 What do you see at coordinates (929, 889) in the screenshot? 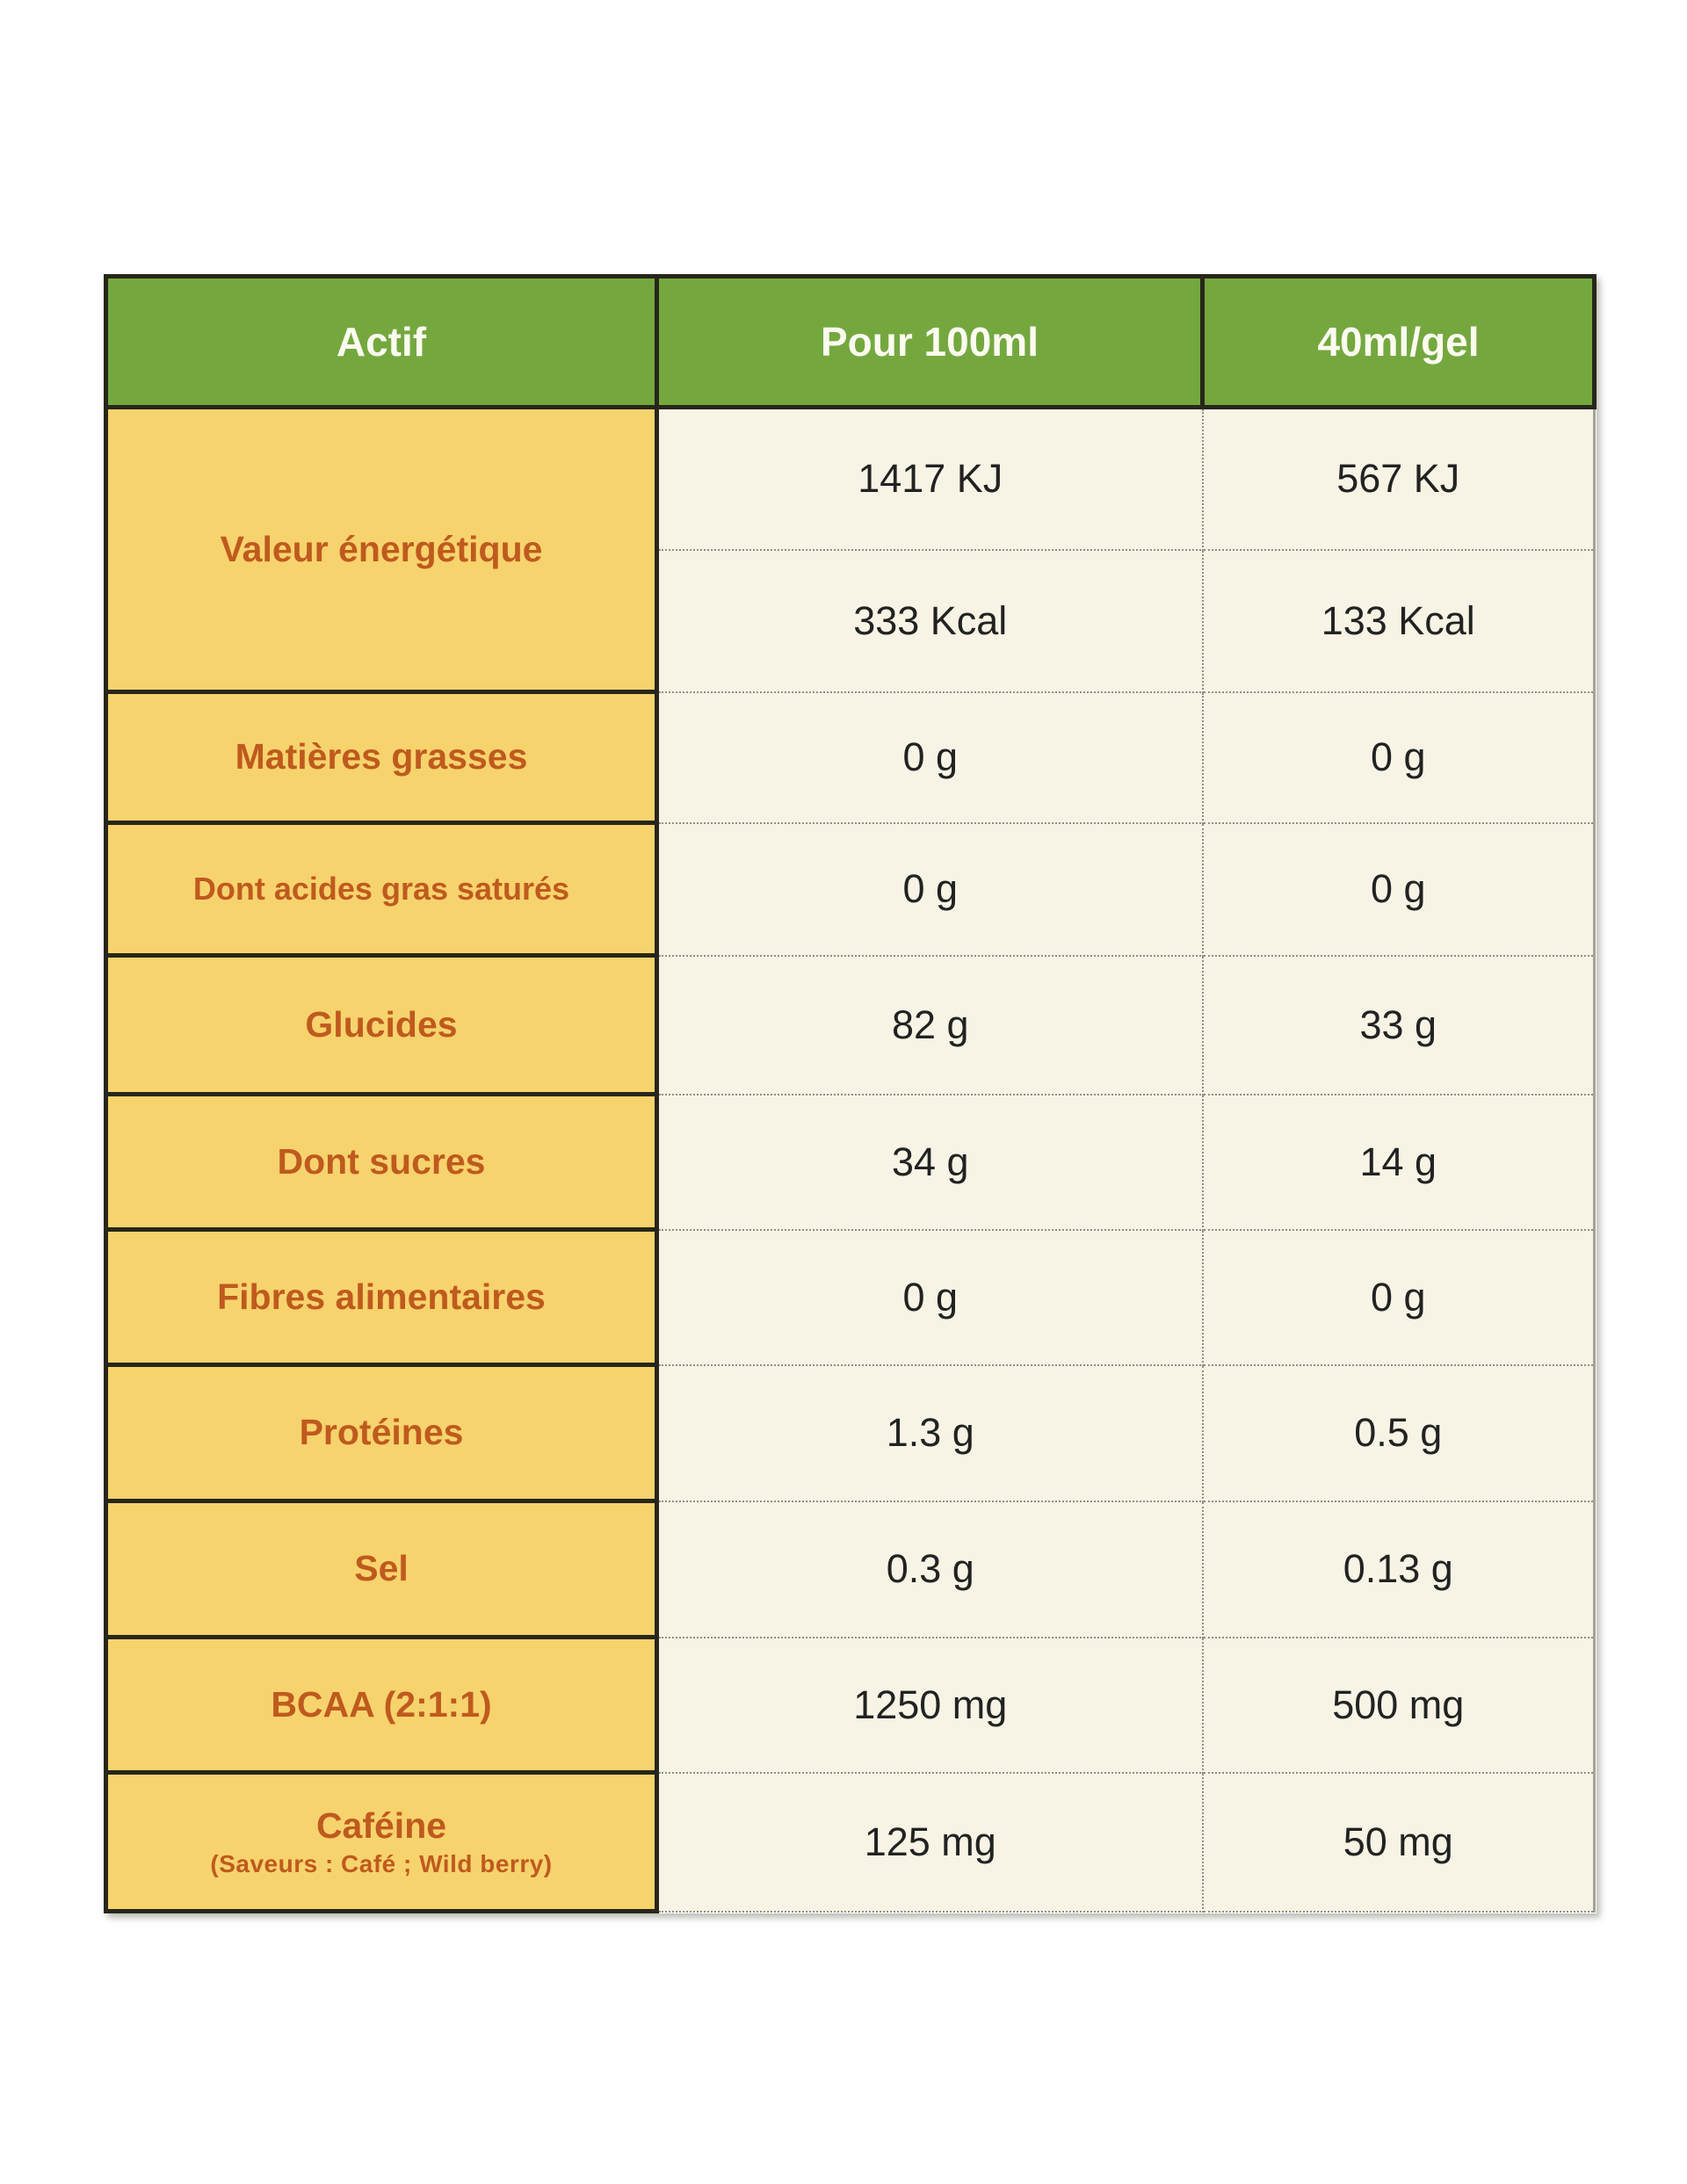
I see `value-acides-gras-satures-100ml: 0 g` at bounding box center [929, 889].